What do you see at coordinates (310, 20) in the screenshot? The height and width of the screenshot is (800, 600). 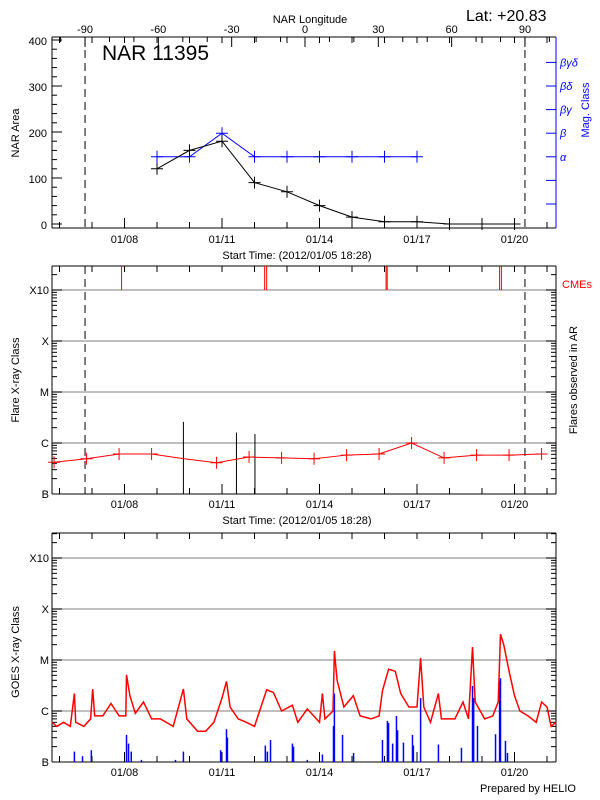 I see `top-axis-title: NAR Longitude` at bounding box center [310, 20].